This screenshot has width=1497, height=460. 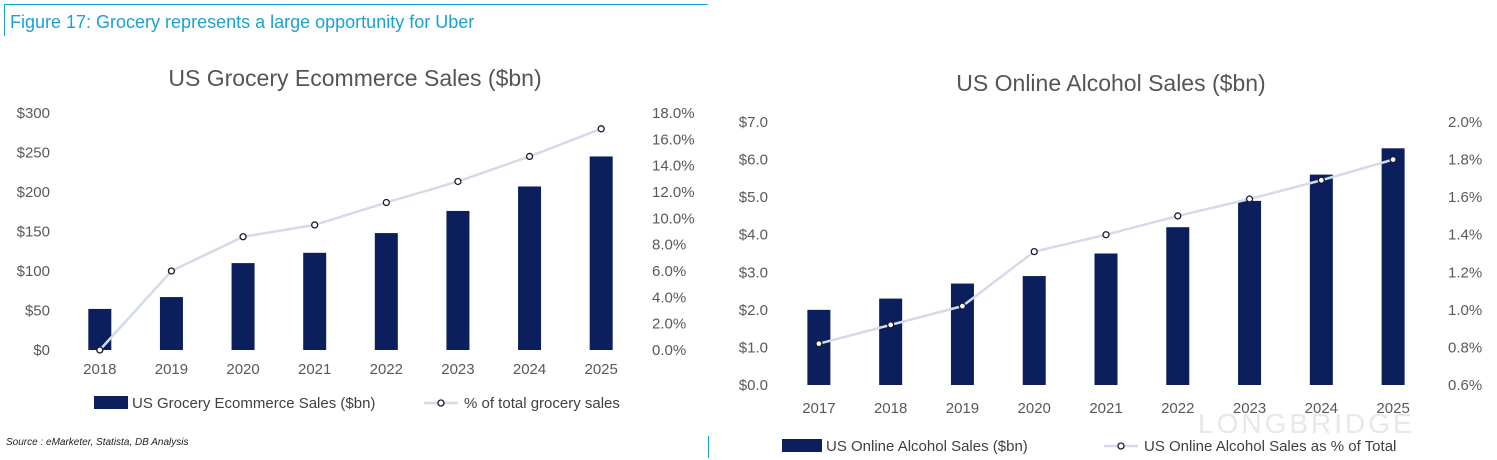 I want to click on left-axis-tick-label: $2.0, so click(x=753, y=310).